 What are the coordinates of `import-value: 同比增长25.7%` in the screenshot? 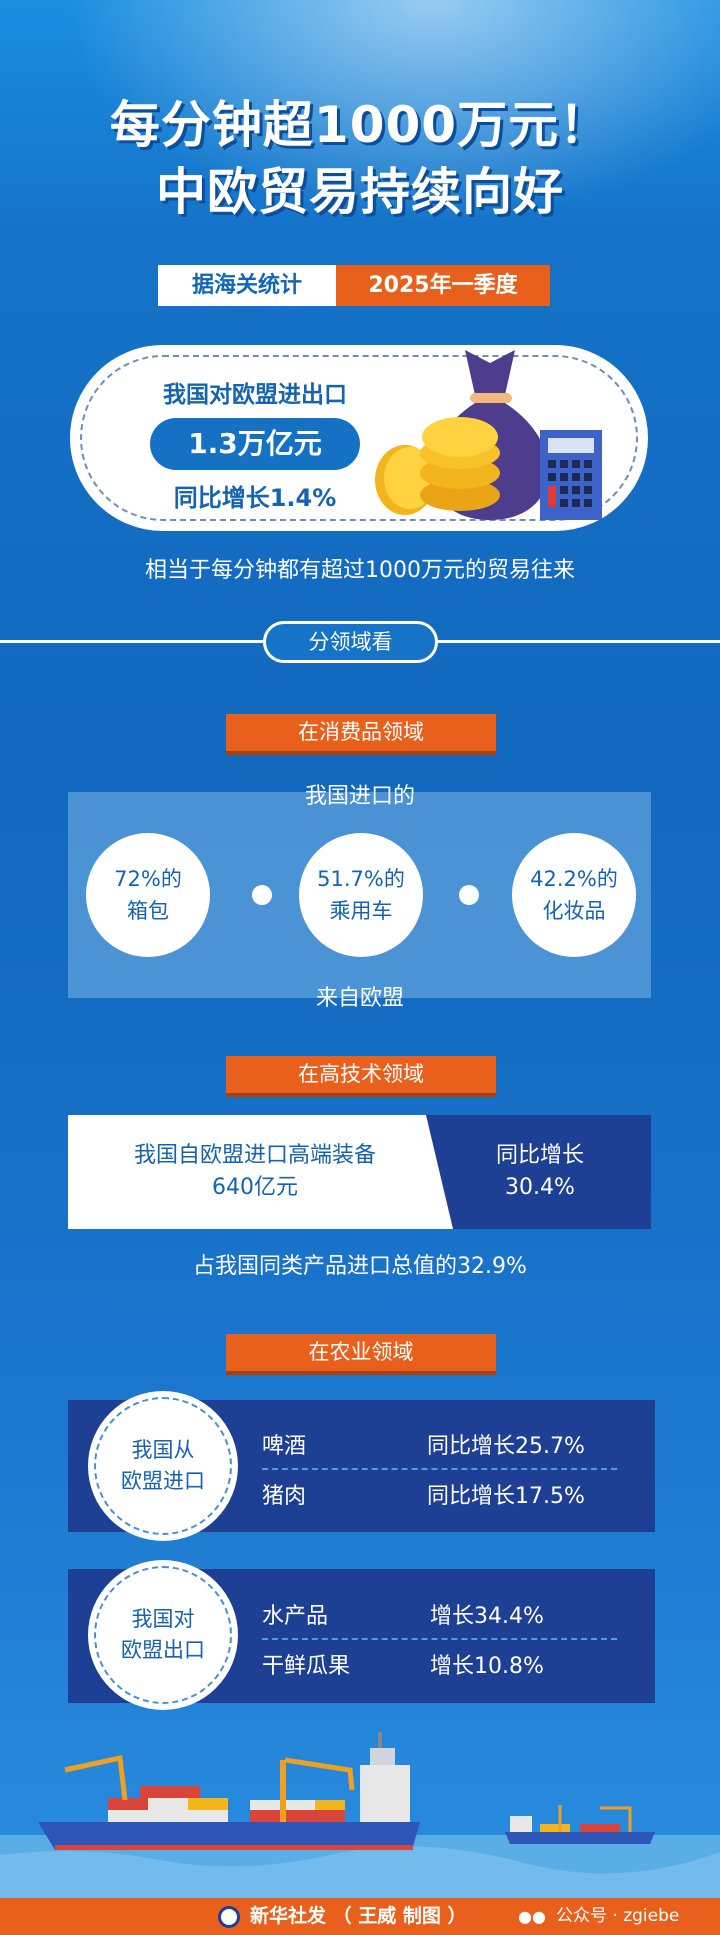 It's located at (506, 1446).